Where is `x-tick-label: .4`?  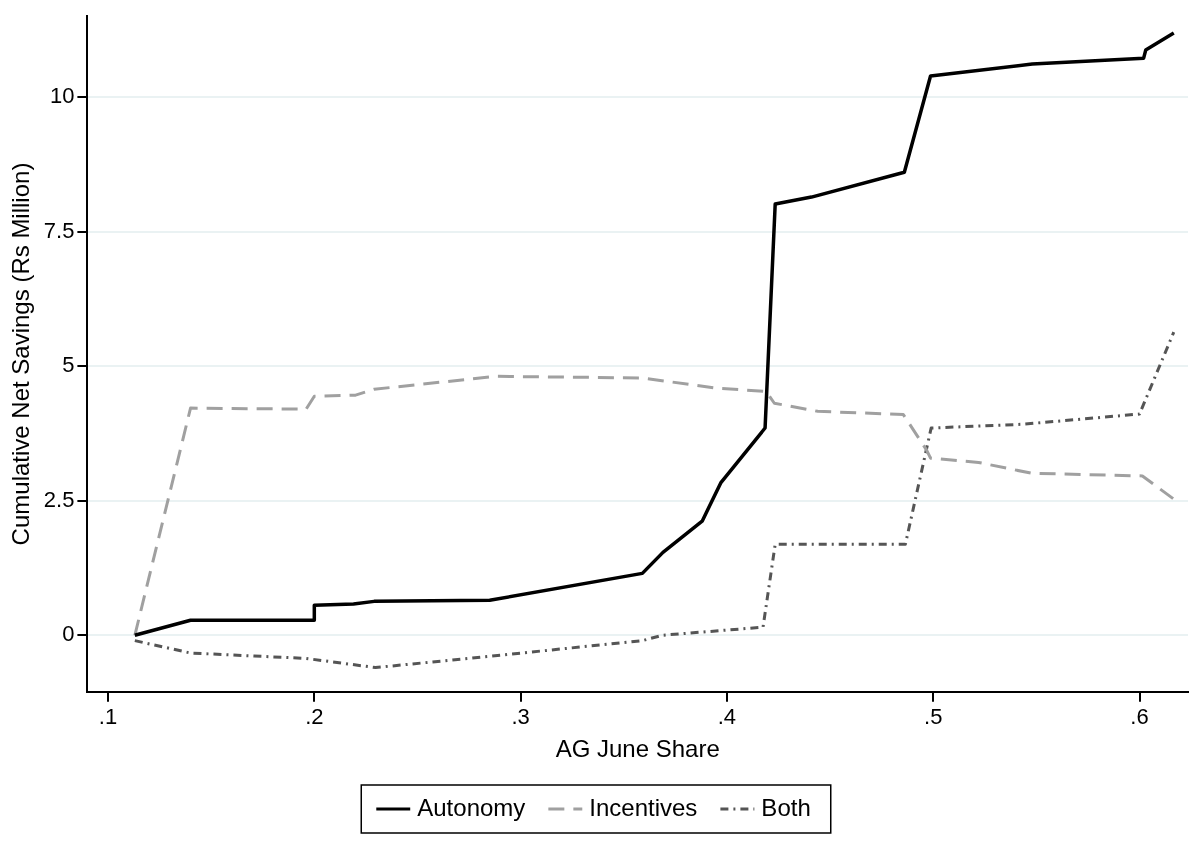
x-tick-label: .4 is located at coordinates (727, 717).